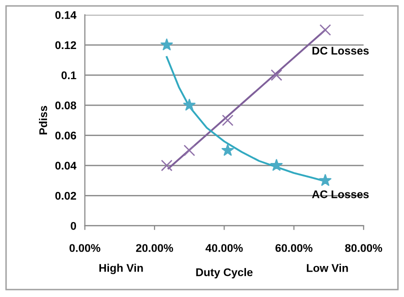  I want to click on series-label: DC Losses, so click(340, 50).